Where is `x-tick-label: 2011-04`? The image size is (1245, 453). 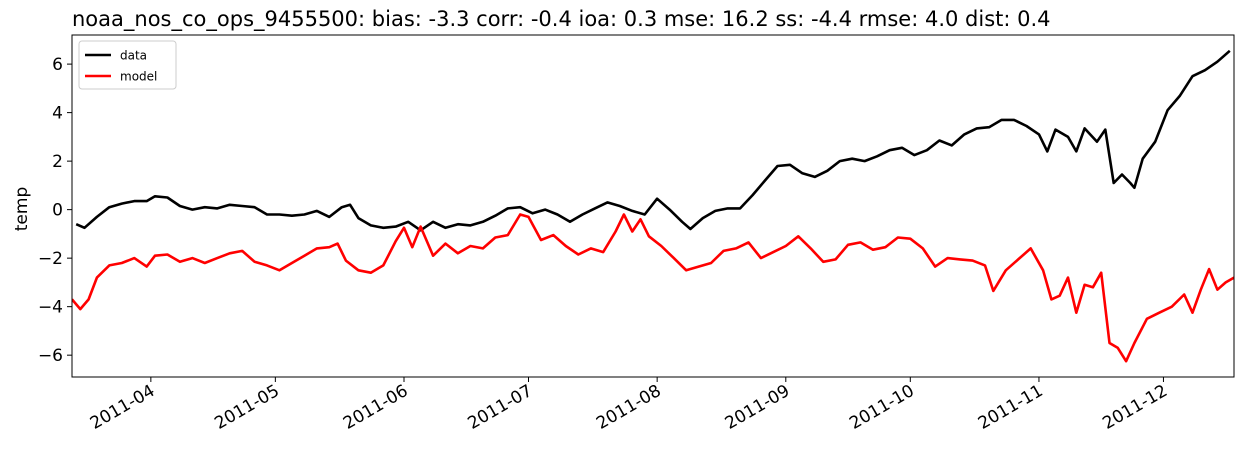 x-tick-label: 2011-04 is located at coordinates (123, 407).